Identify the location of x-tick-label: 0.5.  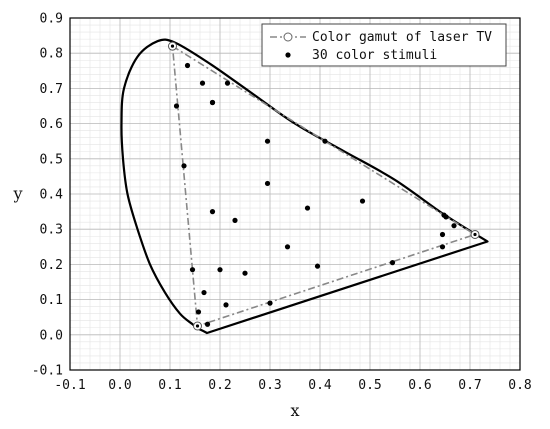
(369, 385).